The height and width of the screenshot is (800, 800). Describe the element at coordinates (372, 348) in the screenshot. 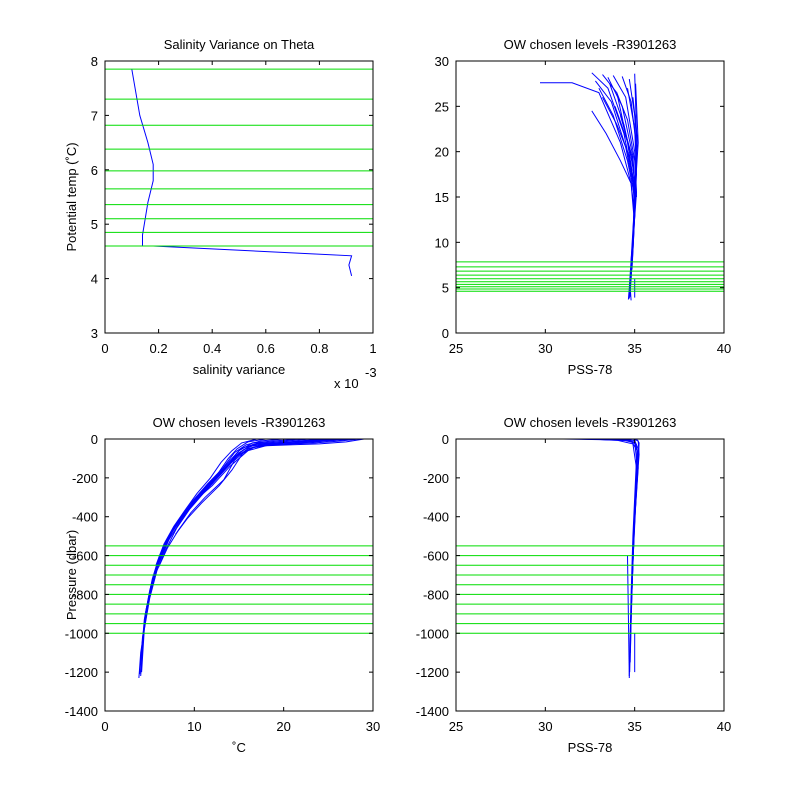

I see `x-tick-label: 1` at that location.